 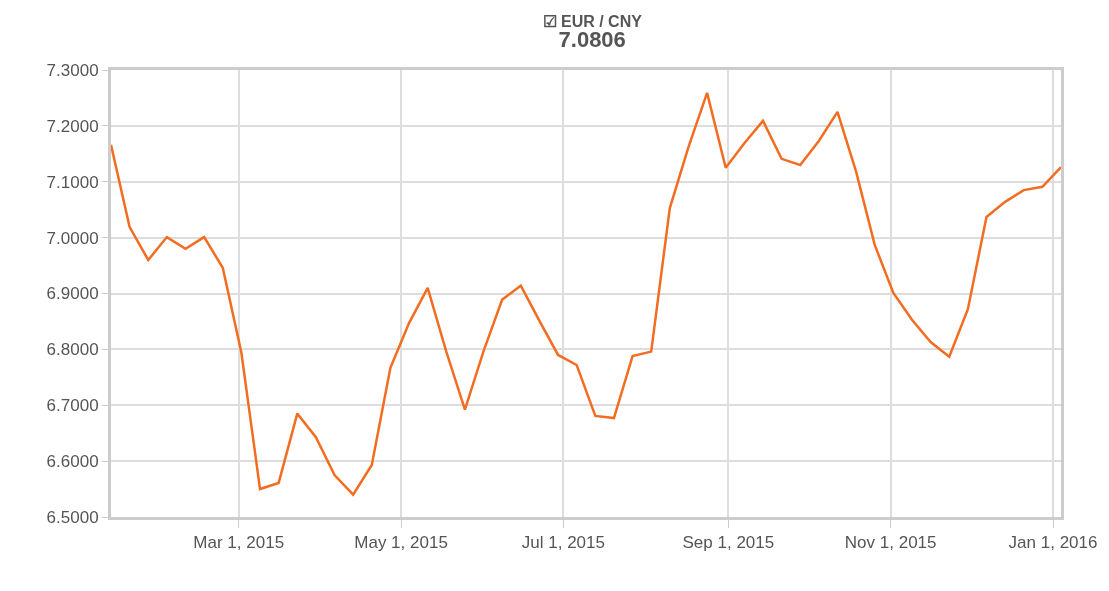 What do you see at coordinates (72, 517) in the screenshot?
I see `y-tick-label: 6.5000` at bounding box center [72, 517].